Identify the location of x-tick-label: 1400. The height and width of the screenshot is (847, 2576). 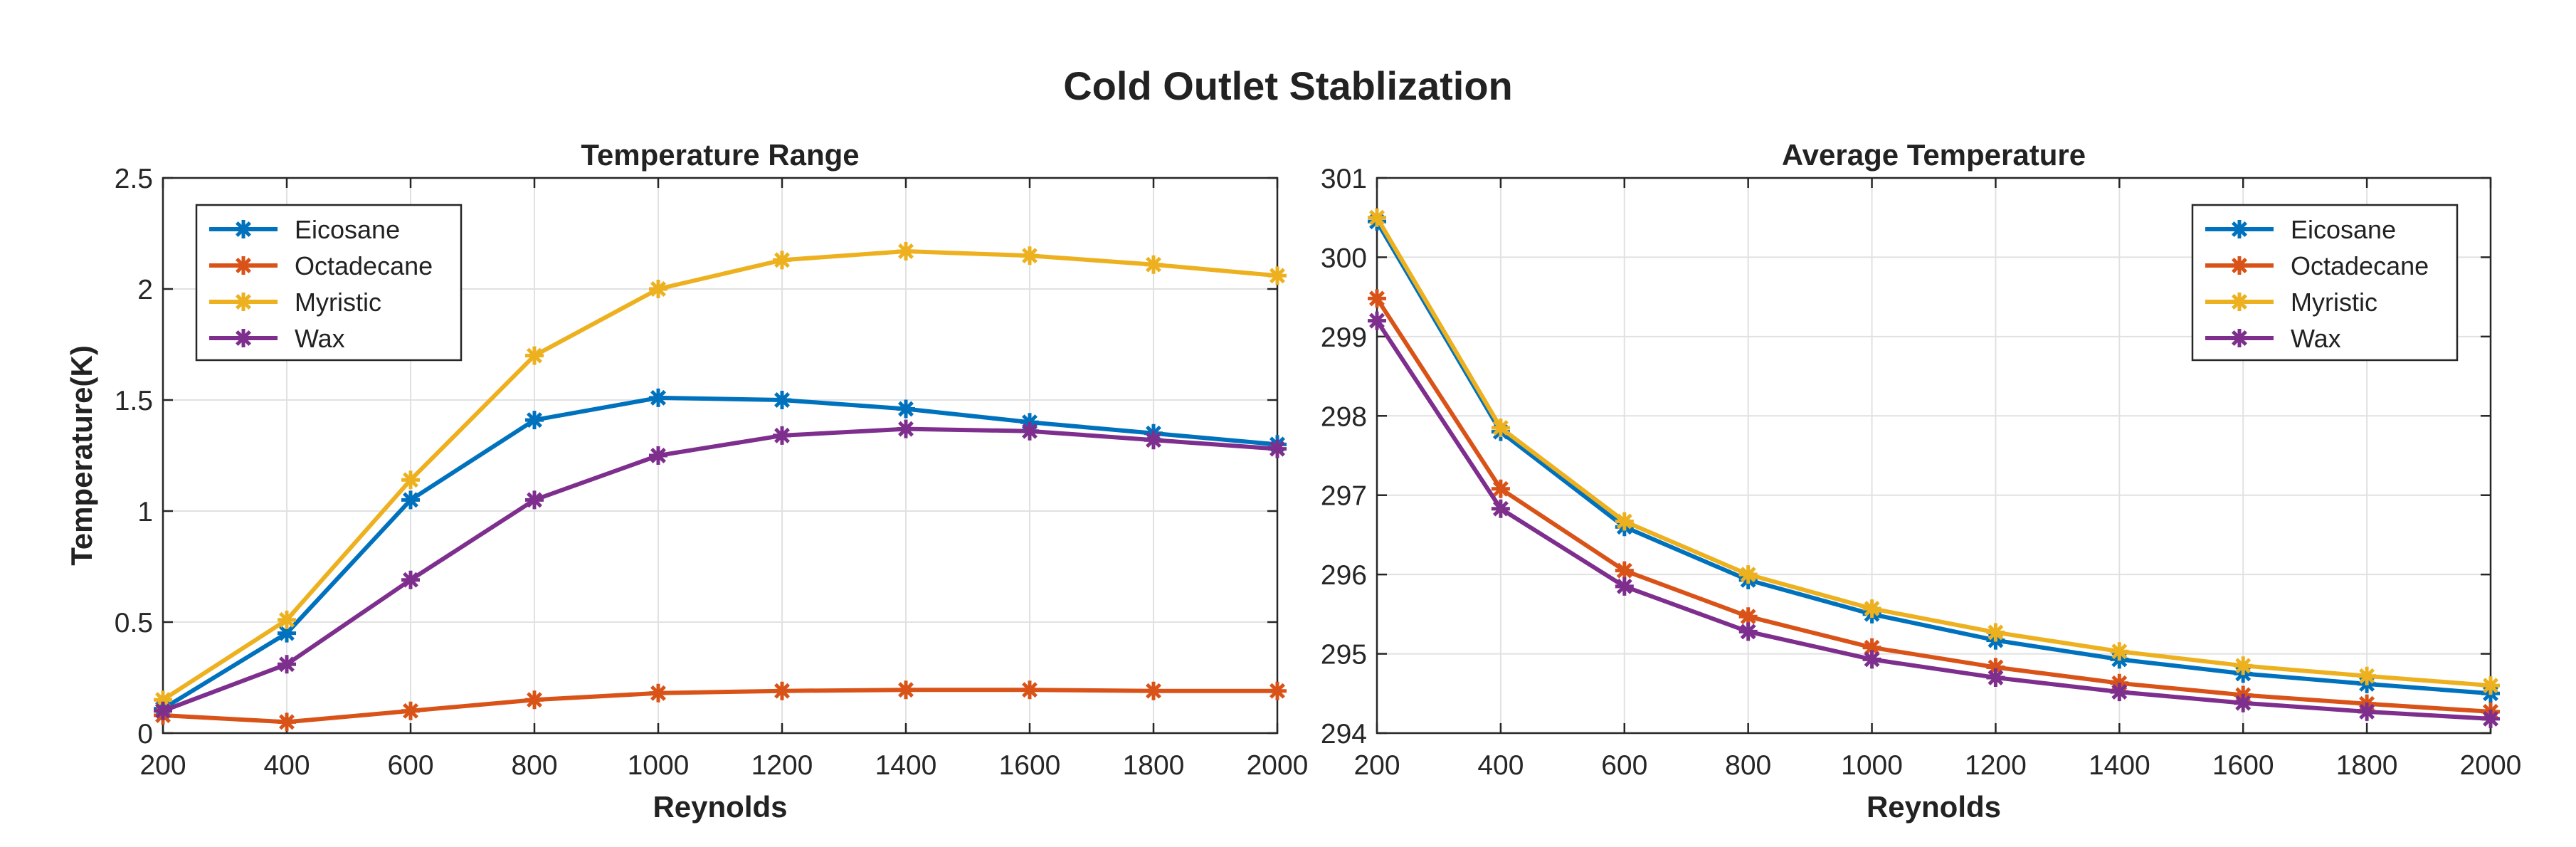
(2119, 765).